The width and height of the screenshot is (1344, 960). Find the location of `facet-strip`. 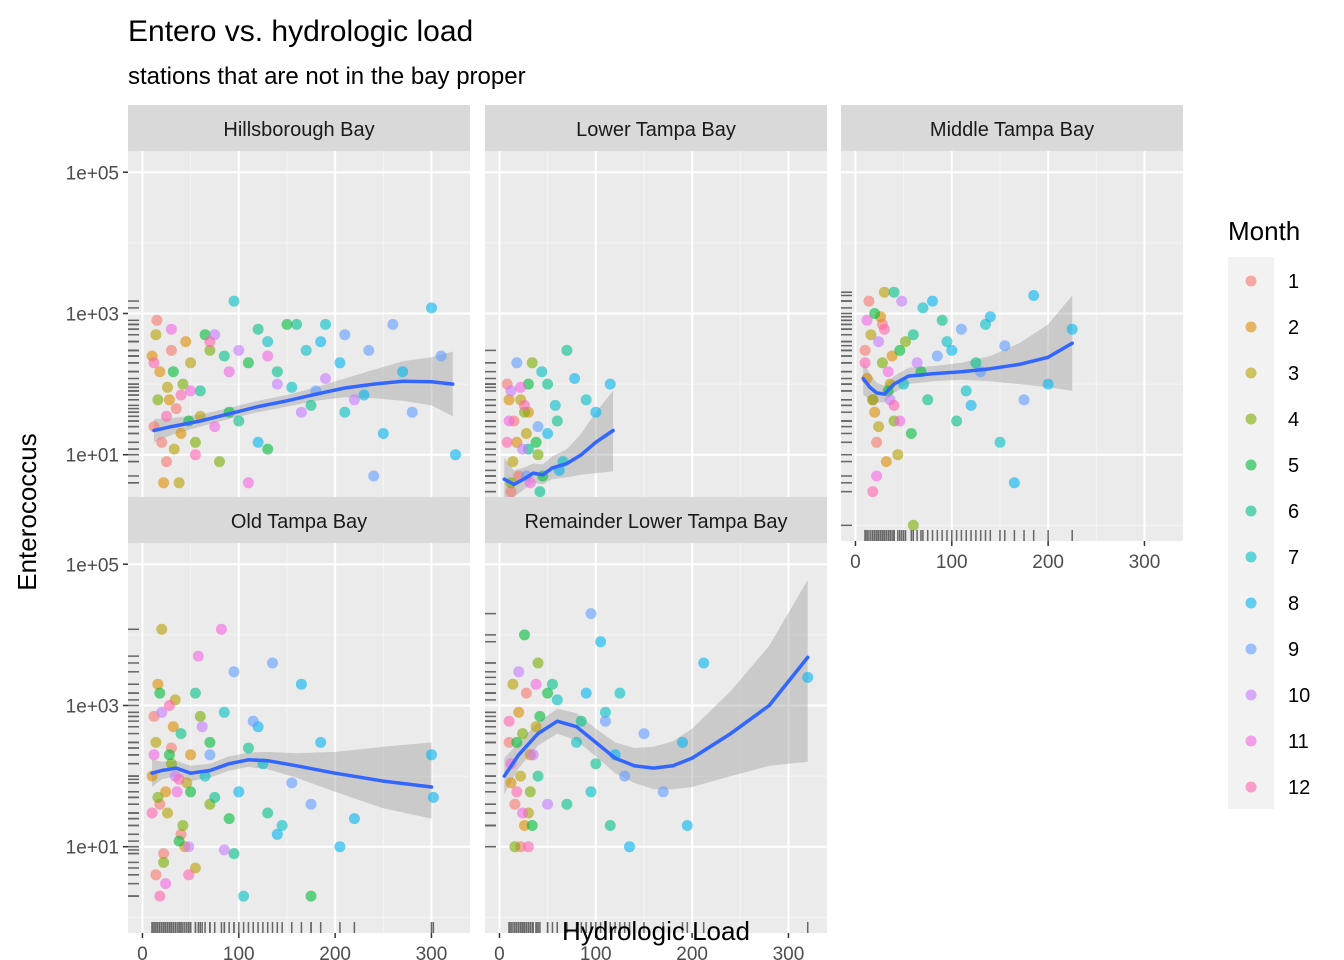

facet-strip is located at coordinates (299, 520).